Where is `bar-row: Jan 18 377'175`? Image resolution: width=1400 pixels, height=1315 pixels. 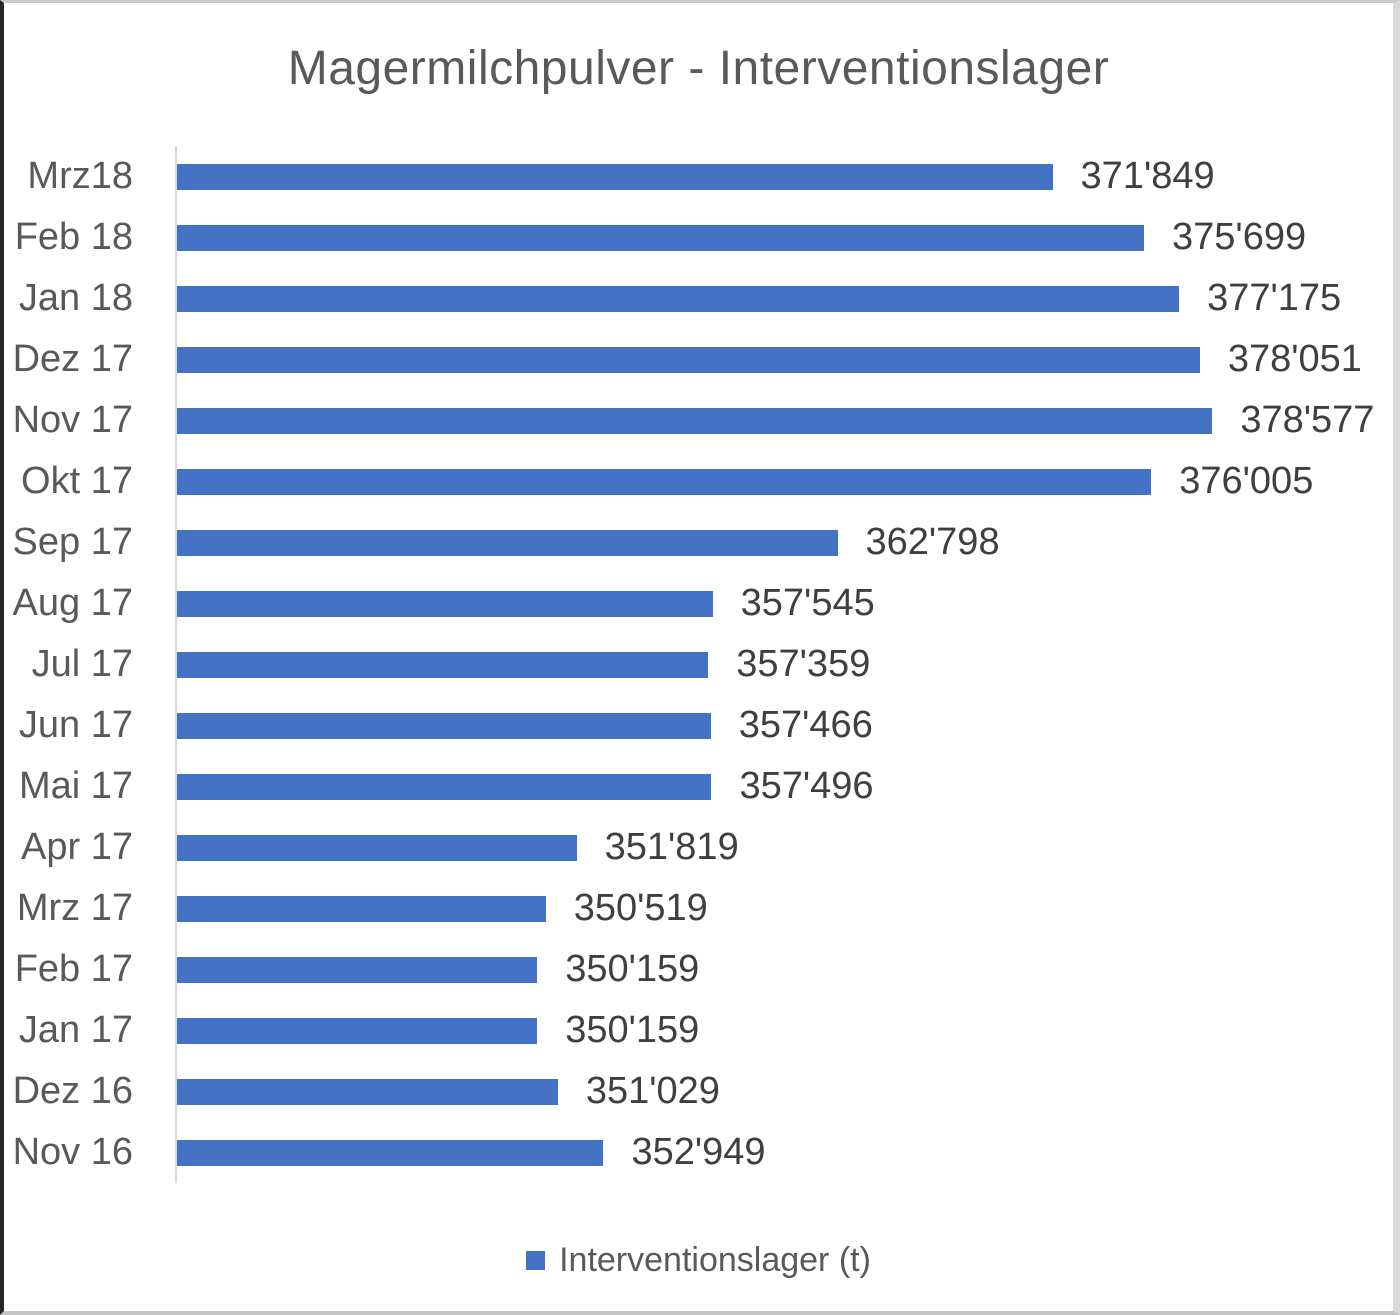
bar-row: Jan 18 377'175 is located at coordinates (684, 298).